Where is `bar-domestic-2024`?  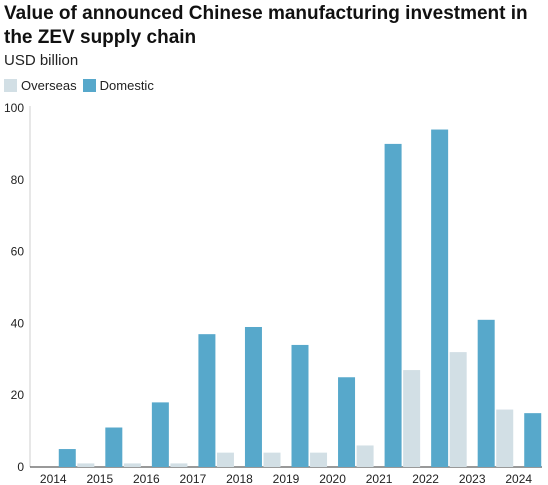
bar-domestic-2024 is located at coordinates (533, 440).